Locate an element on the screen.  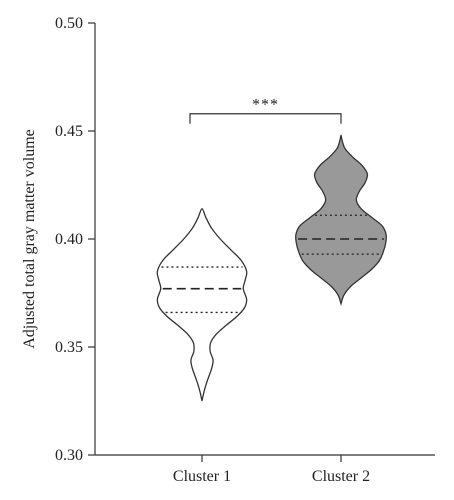
quartile-lines-layer is located at coordinates (272, 264).